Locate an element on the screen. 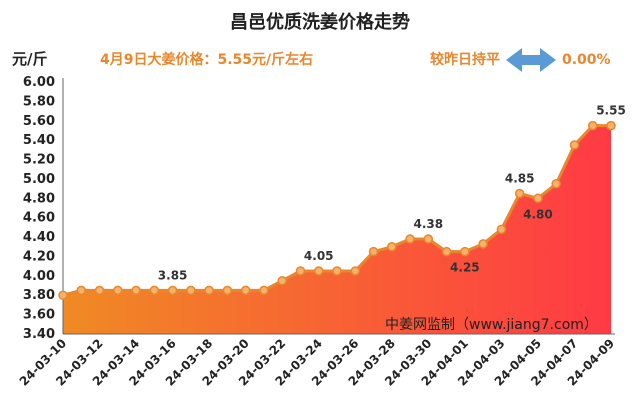  data-label: 4.25 is located at coordinates (465, 268).